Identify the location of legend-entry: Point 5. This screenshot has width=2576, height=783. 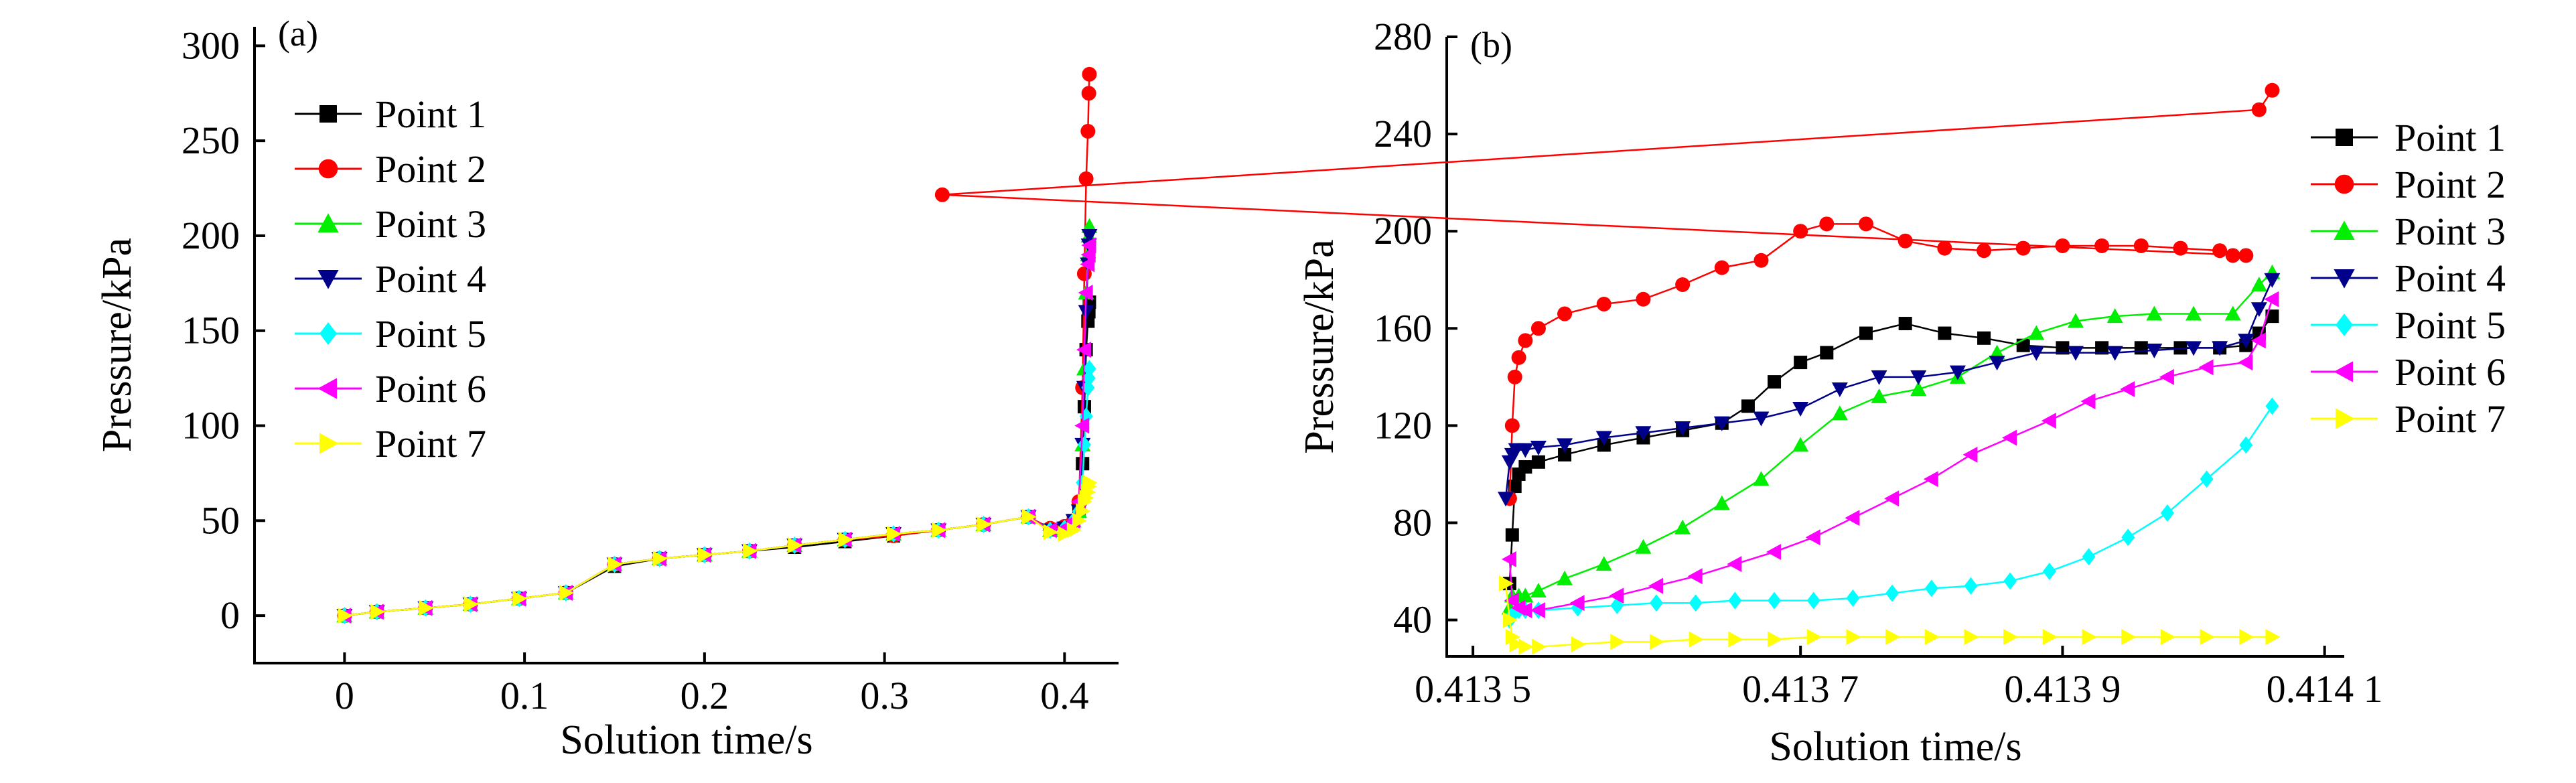
(390, 334).